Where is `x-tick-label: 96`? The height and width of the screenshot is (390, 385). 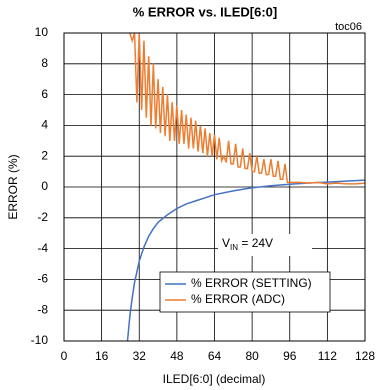 x-tick-label: 96 is located at coordinates (290, 356).